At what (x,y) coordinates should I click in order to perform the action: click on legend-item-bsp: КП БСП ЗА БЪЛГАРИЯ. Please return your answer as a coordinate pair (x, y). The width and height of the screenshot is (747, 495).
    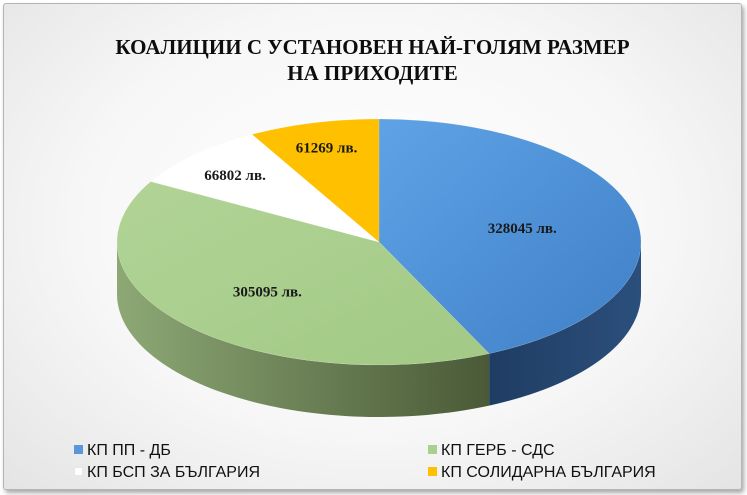
    Looking at the image, I should click on (167, 473).